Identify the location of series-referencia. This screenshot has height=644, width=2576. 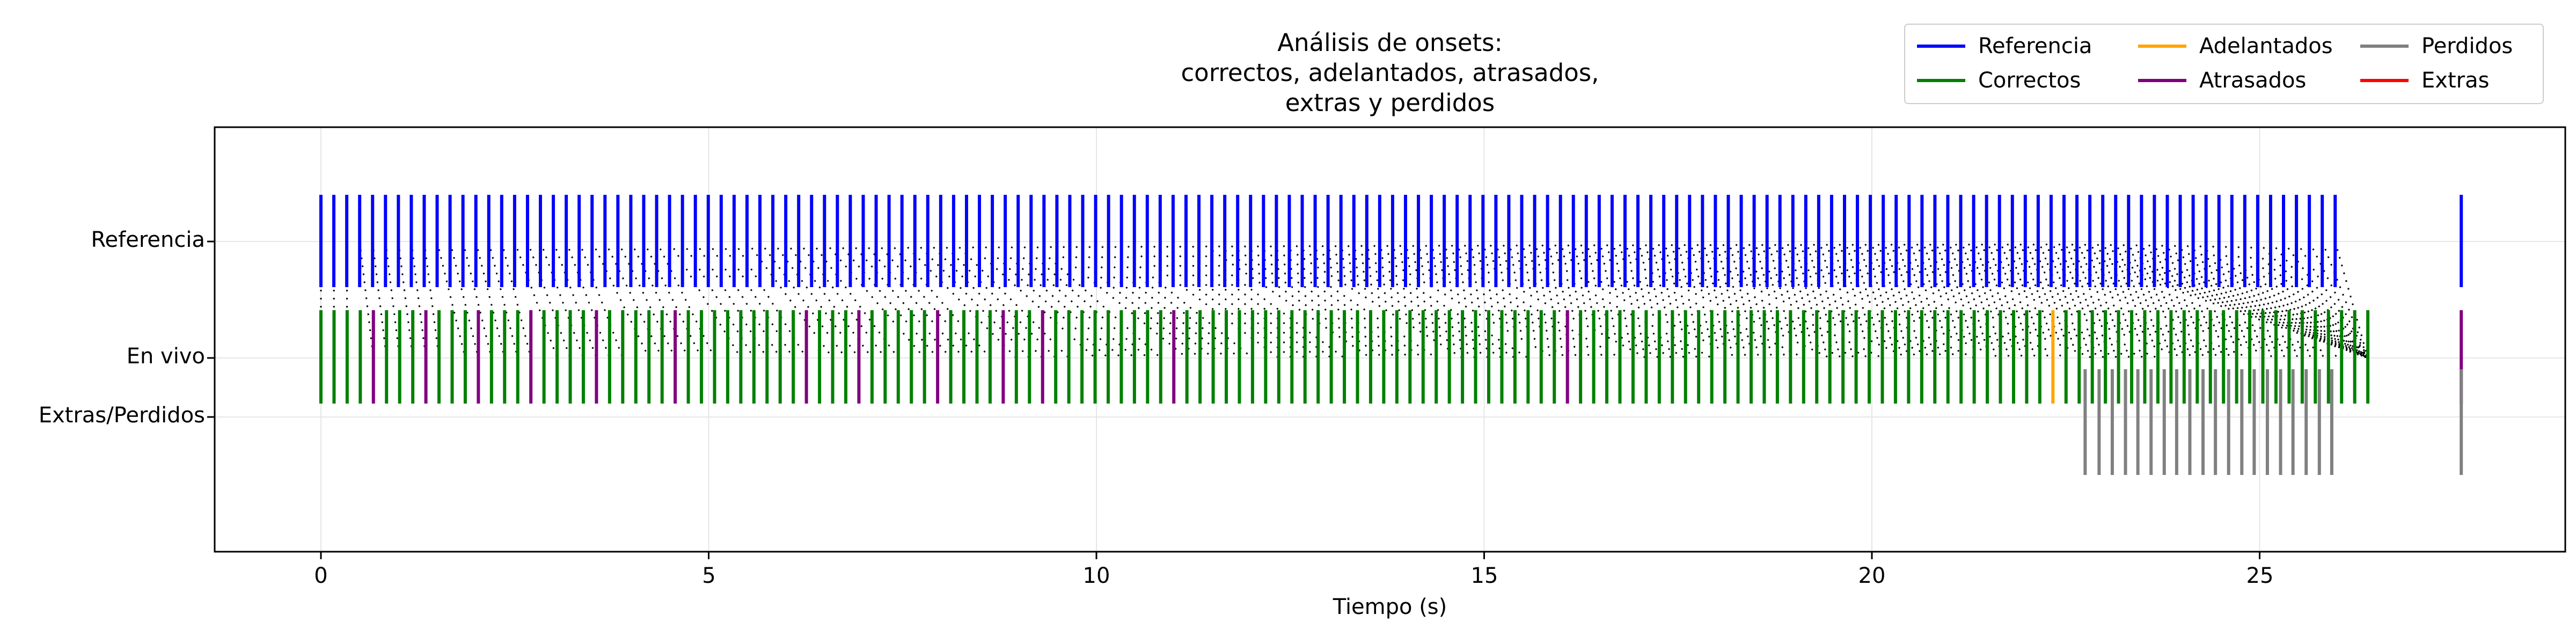
(1391, 241).